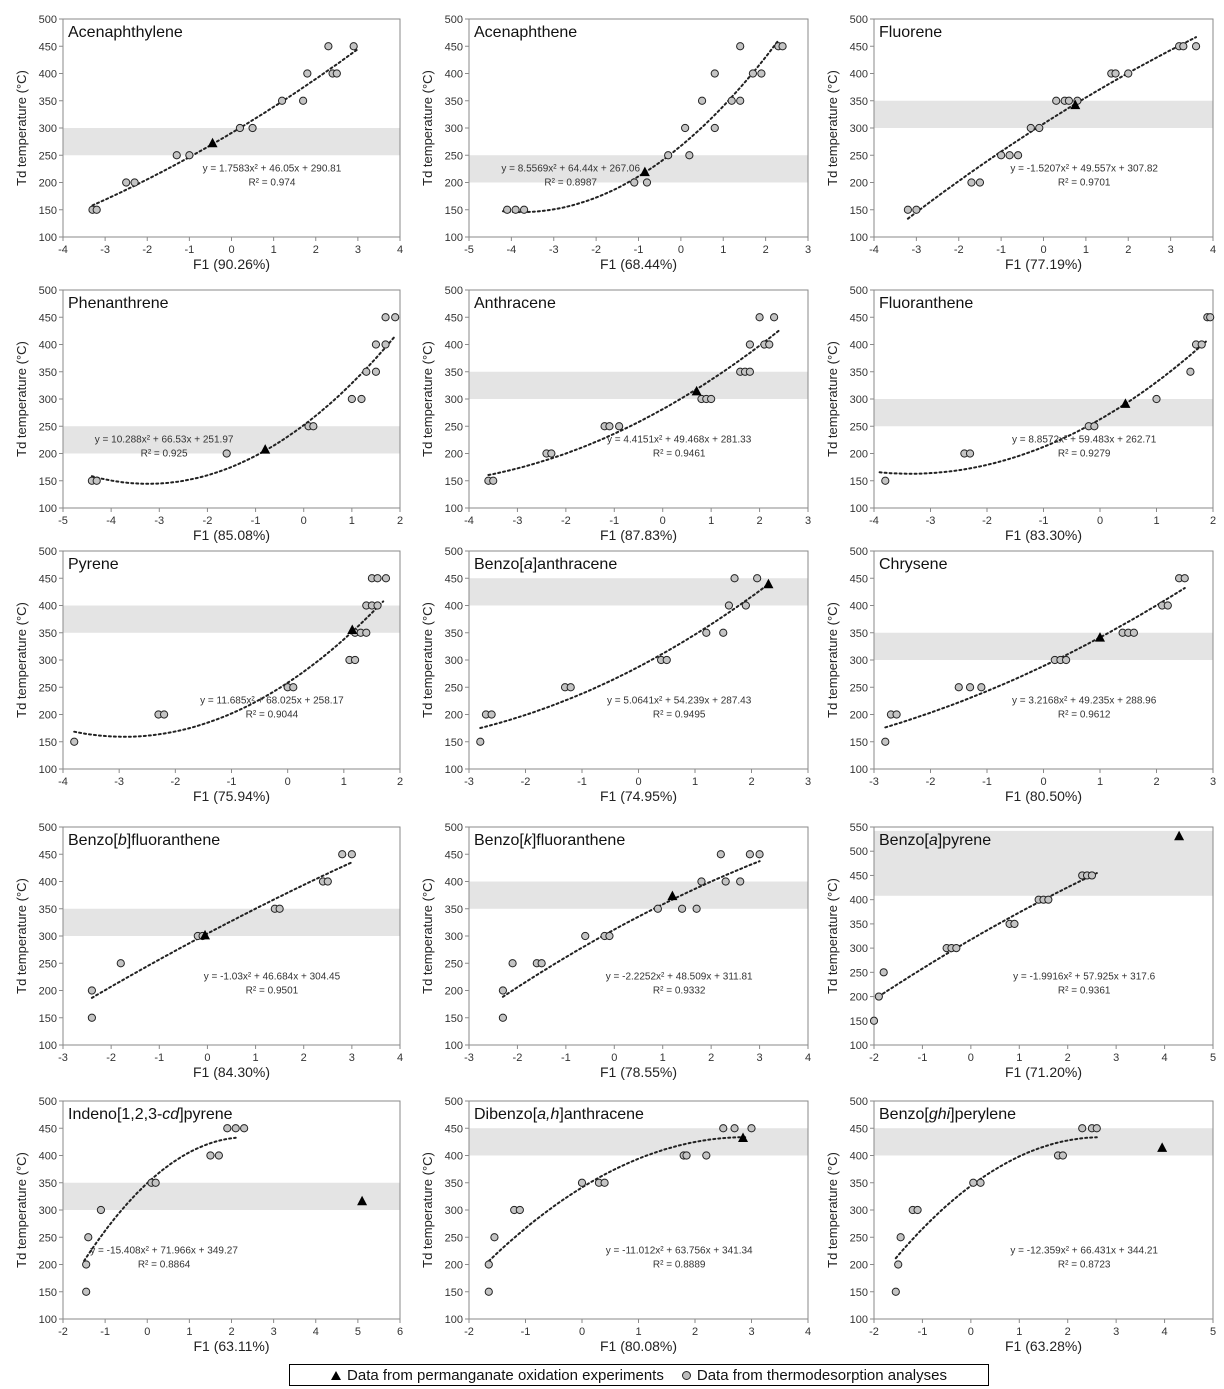  What do you see at coordinates (638, 1346) in the screenshot?
I see `x-axis-label: F1 (80.08%)` at bounding box center [638, 1346].